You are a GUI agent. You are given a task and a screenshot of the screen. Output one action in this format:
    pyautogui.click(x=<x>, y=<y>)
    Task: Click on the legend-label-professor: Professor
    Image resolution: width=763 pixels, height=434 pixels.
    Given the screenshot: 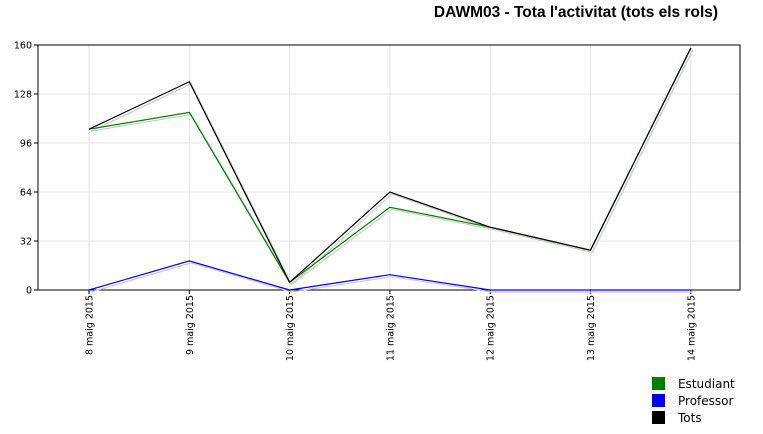 What is the action you would take?
    pyautogui.click(x=705, y=401)
    